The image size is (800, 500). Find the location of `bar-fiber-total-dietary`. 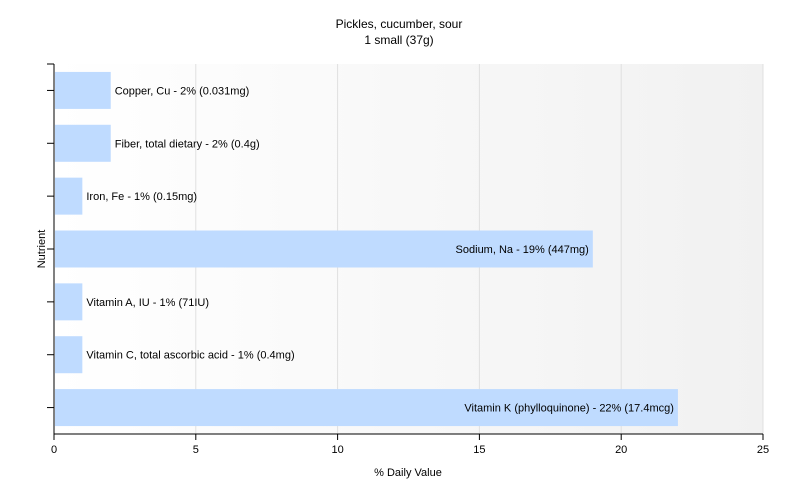

bar-fiber-total-dietary is located at coordinates (83, 143).